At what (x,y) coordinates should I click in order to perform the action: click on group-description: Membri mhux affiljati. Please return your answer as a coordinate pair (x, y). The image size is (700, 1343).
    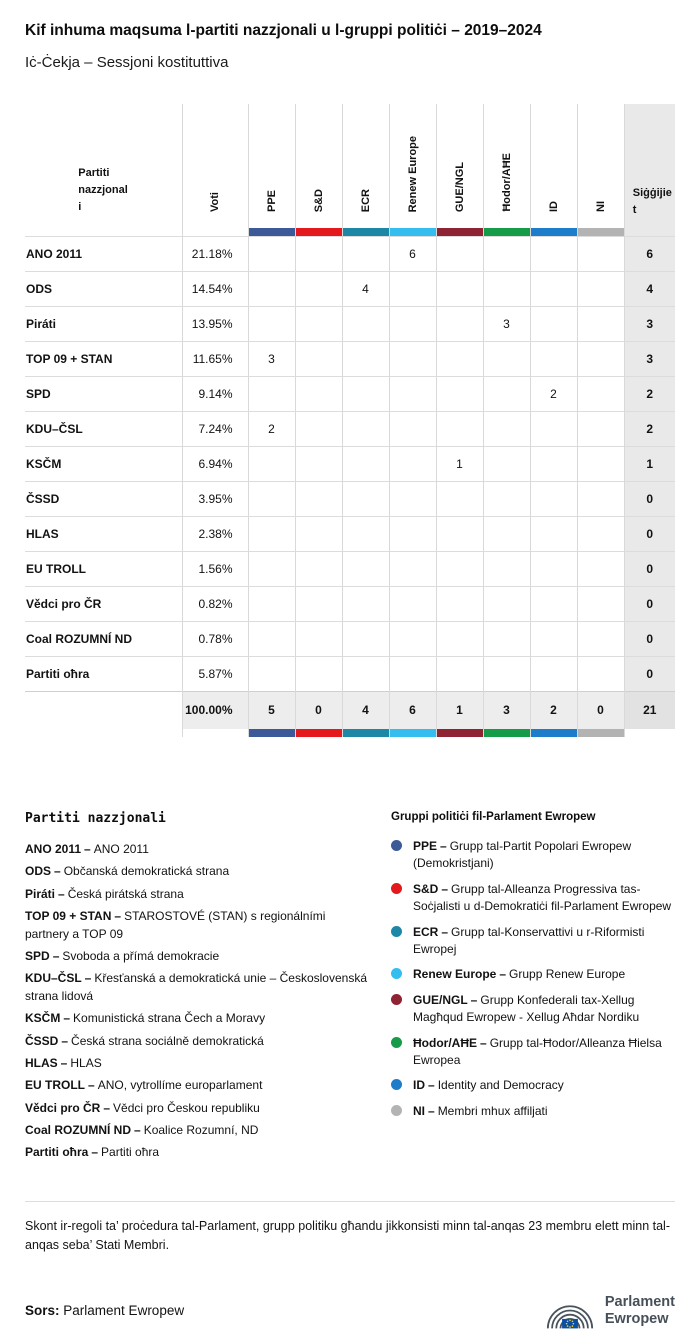
    Looking at the image, I should click on (492, 1110).